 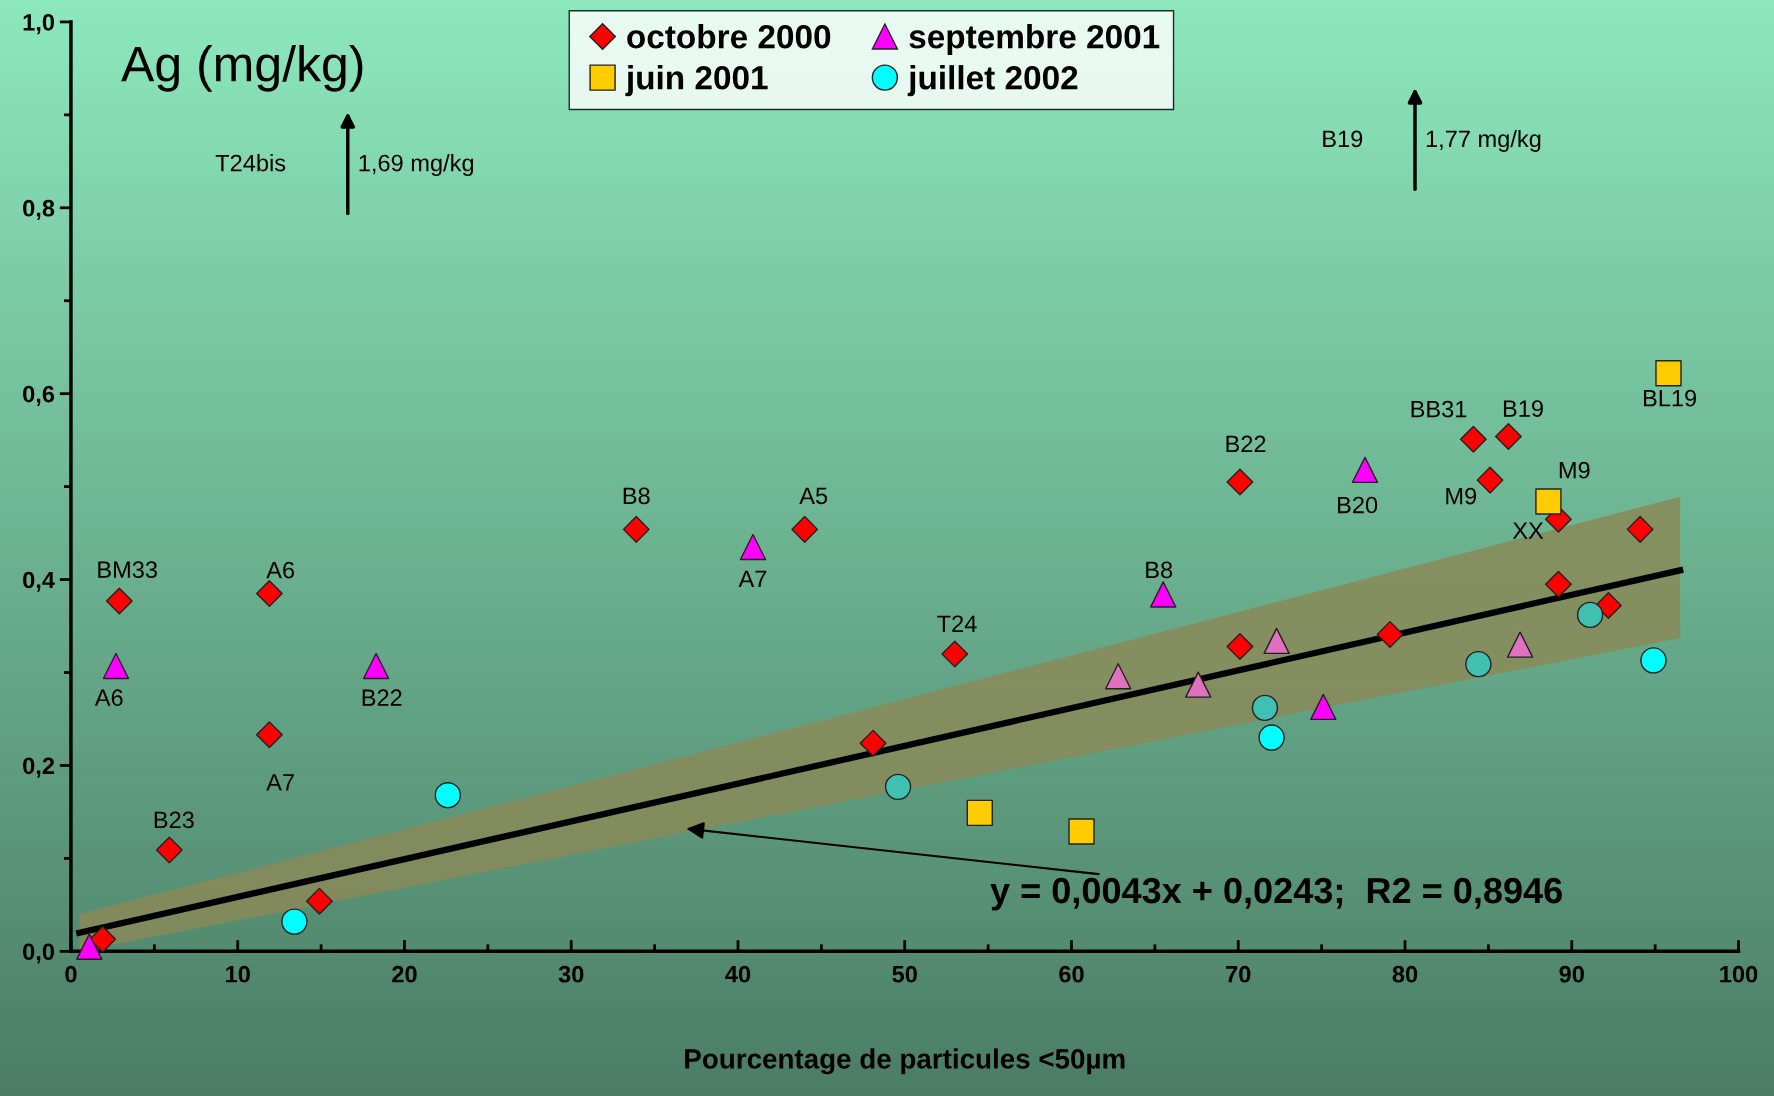 What do you see at coordinates (416, 165) in the screenshot?
I see `annotation: 1,69 mg/kg` at bounding box center [416, 165].